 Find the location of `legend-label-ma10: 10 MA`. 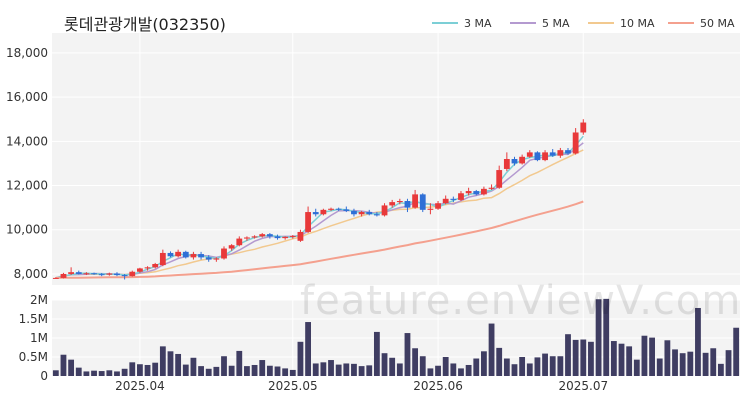

legend-label-ma10: 10 MA is located at coordinates (637, 23).